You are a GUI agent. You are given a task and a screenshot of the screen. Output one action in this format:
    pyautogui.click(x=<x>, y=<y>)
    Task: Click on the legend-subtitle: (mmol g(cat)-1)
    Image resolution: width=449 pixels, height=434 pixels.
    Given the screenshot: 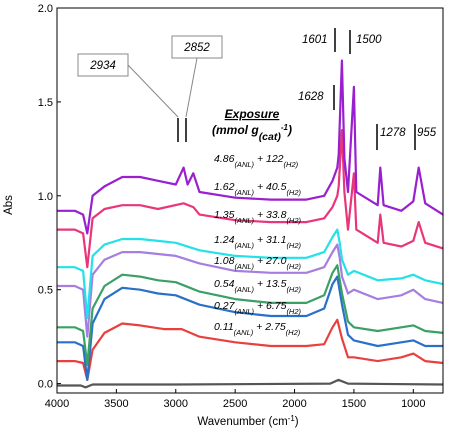 What is the action you would take?
    pyautogui.click(x=252, y=133)
    